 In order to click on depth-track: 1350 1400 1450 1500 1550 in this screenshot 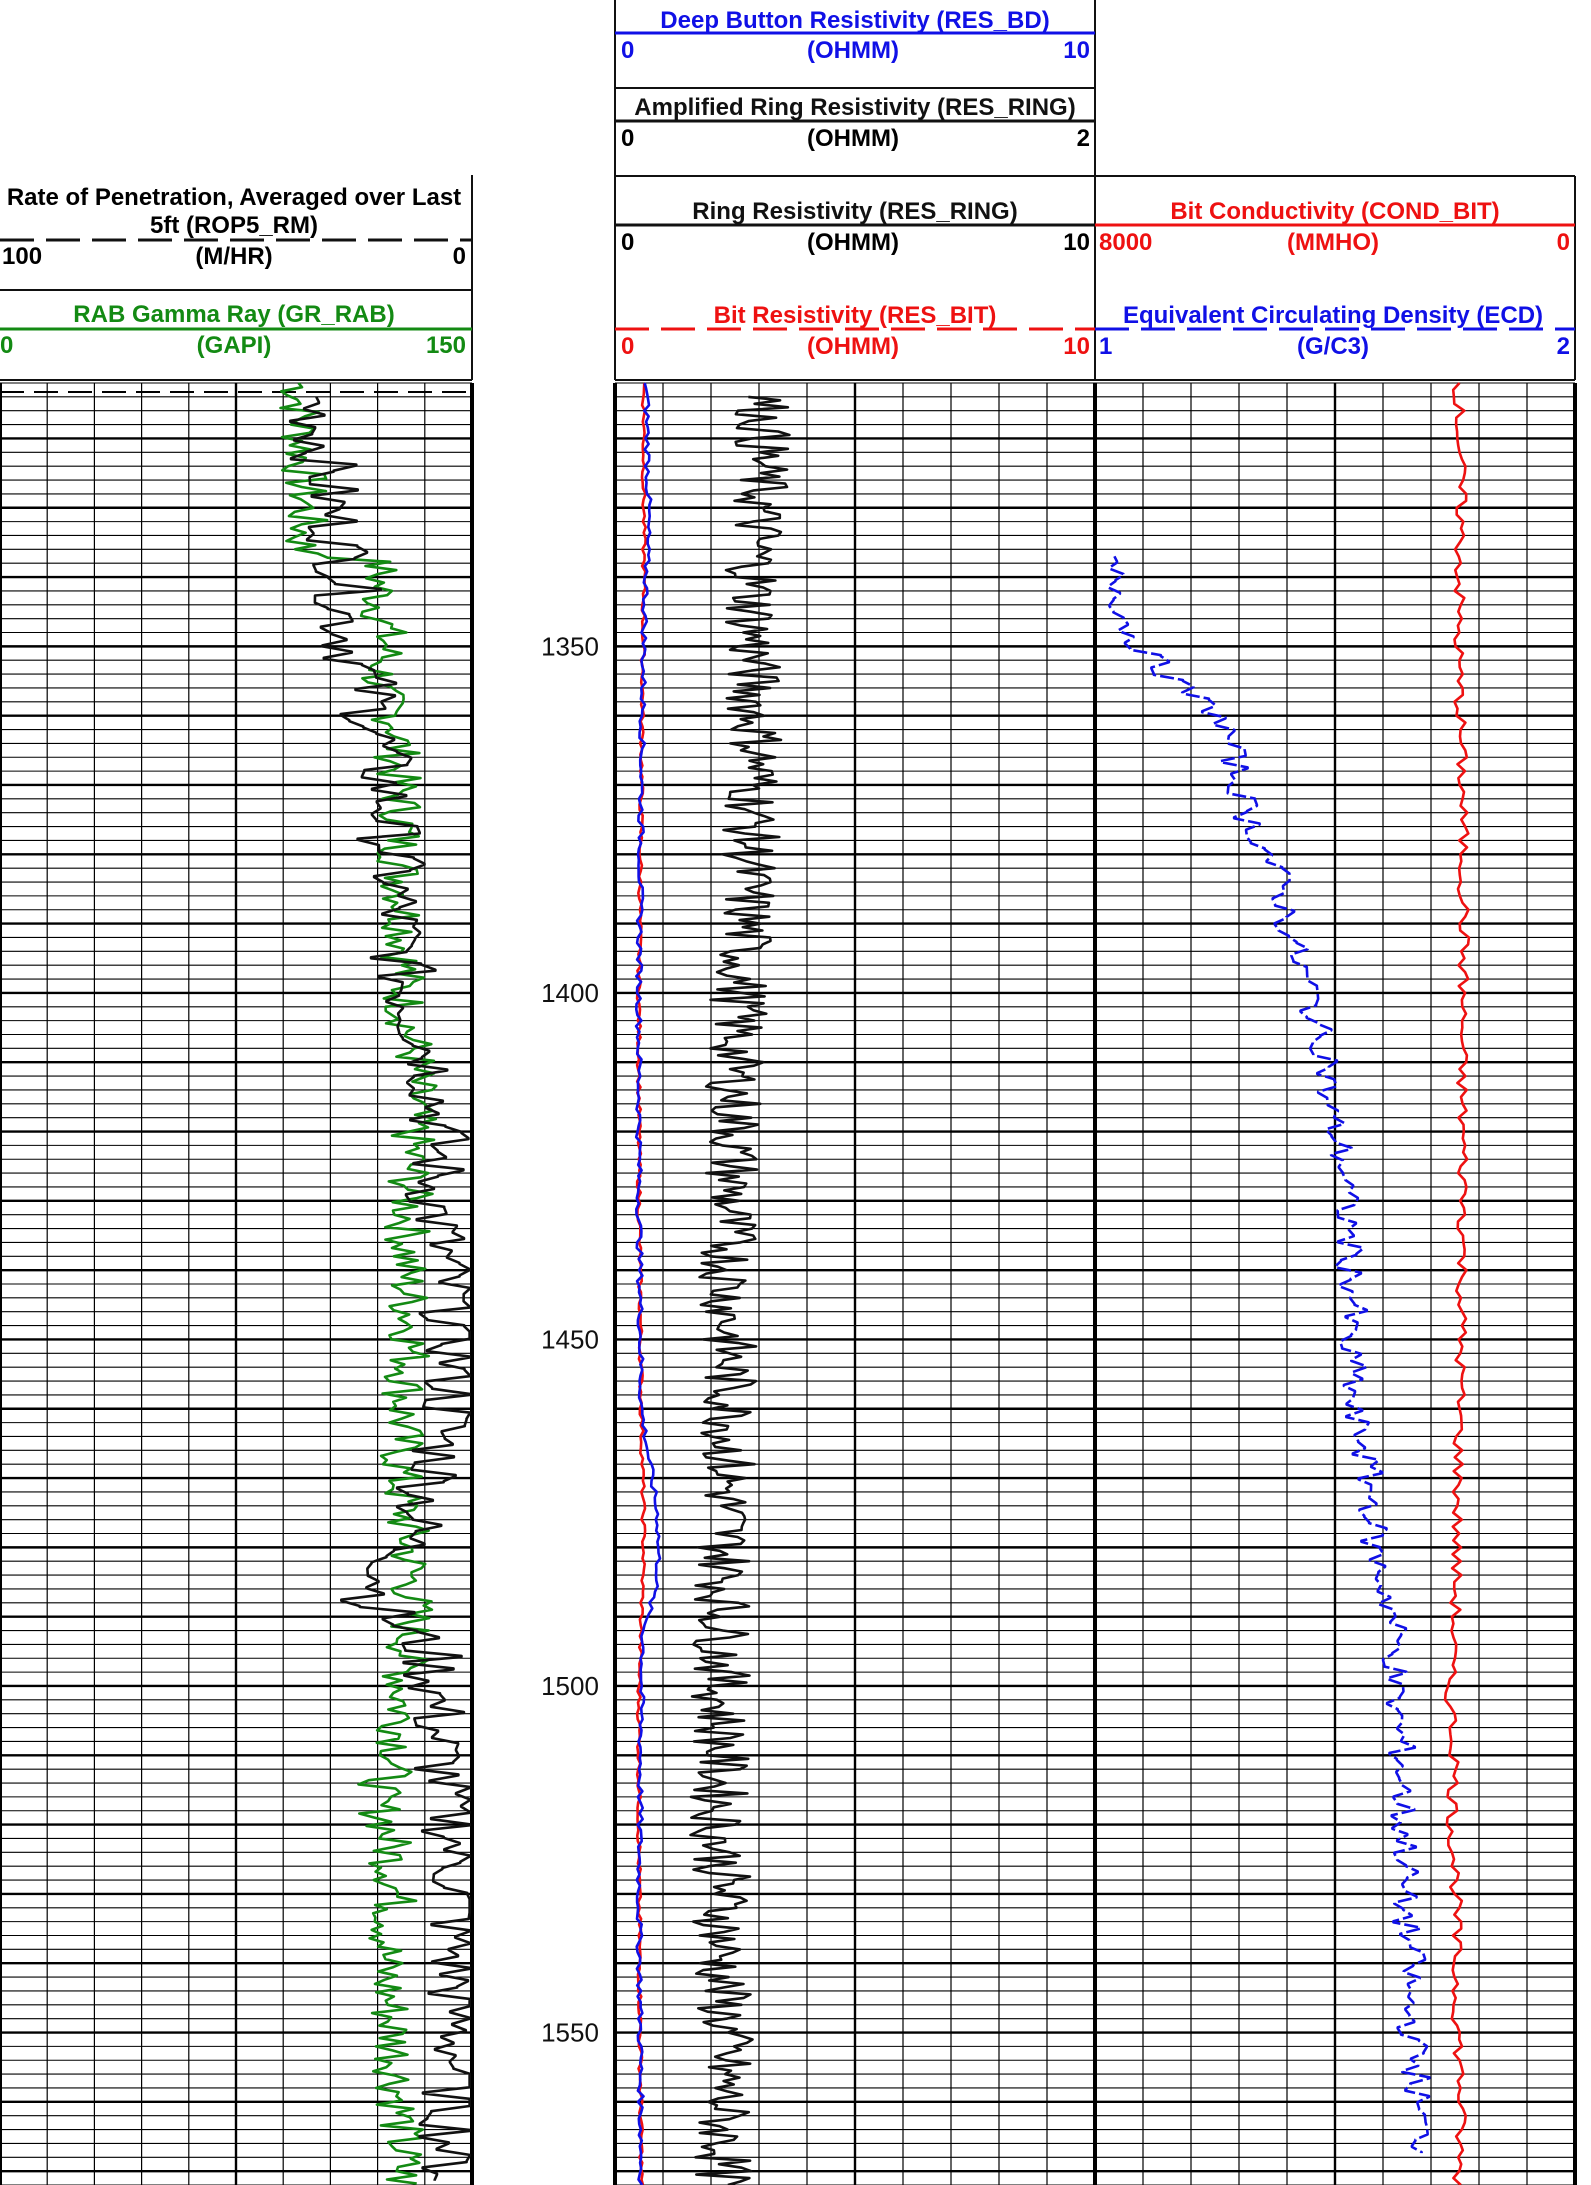, I will do `click(570, 1339)`.